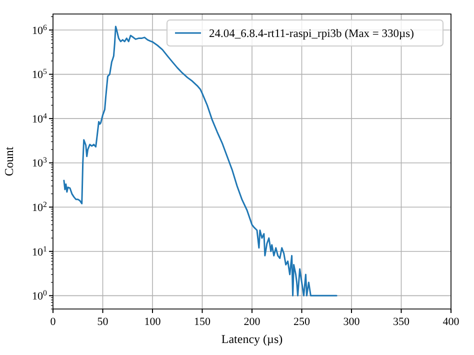 The image size is (474, 355). Describe the element at coordinates (302, 322) in the screenshot. I see `x-tick-label: 250` at that location.